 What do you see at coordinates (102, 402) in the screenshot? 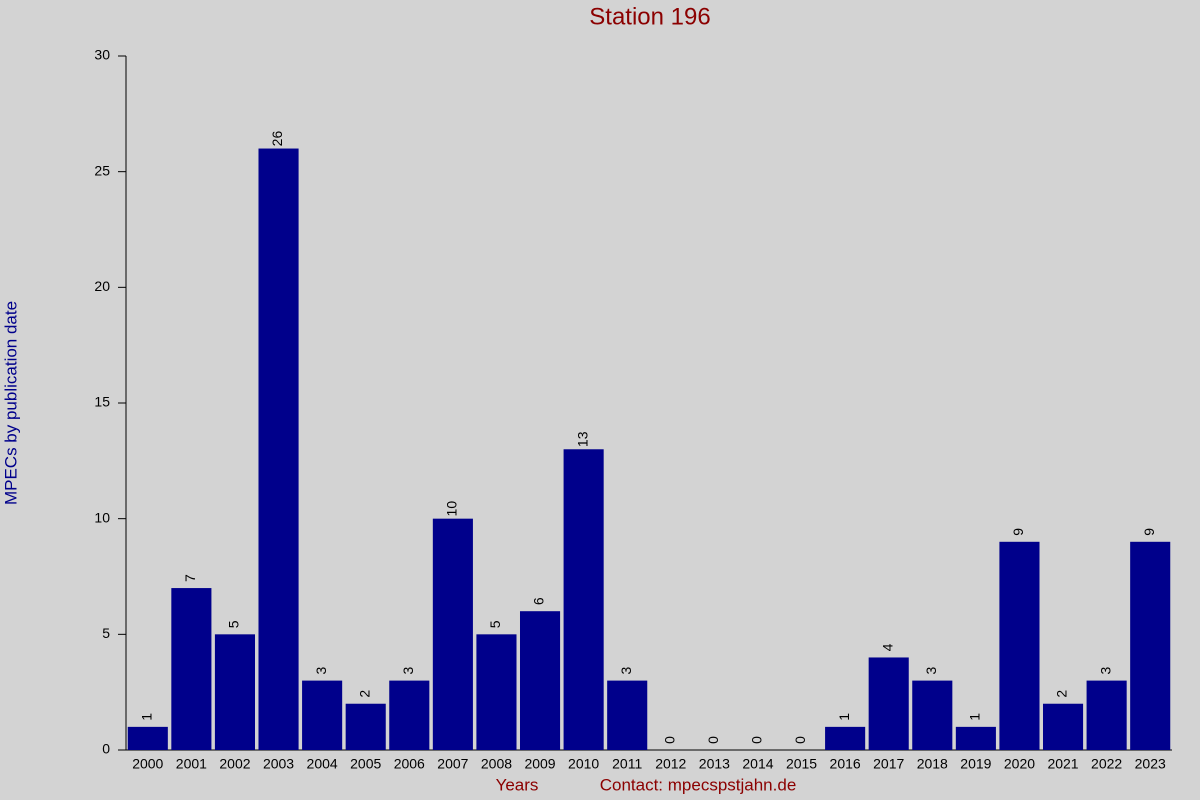
I see `y-tick-label: 15` at bounding box center [102, 402].